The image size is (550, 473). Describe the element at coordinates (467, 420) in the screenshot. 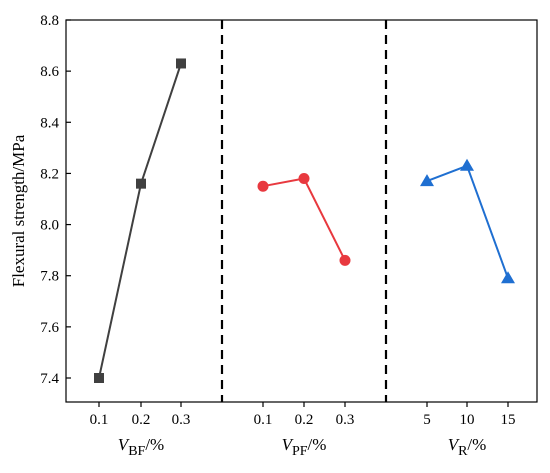

I see `x-tick-label: 10` at that location.